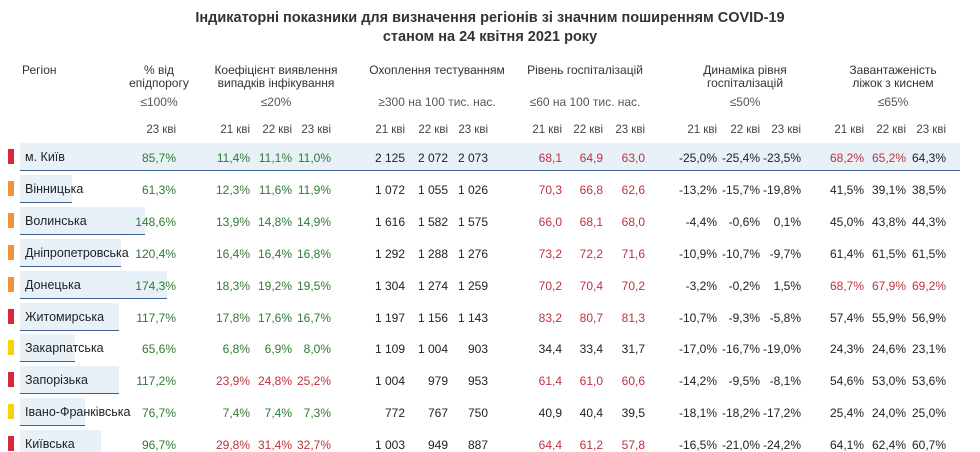 Image resolution: width=980 pixels, height=452 pixels. I want to click on cell-load: 24,6%, so click(888, 349).